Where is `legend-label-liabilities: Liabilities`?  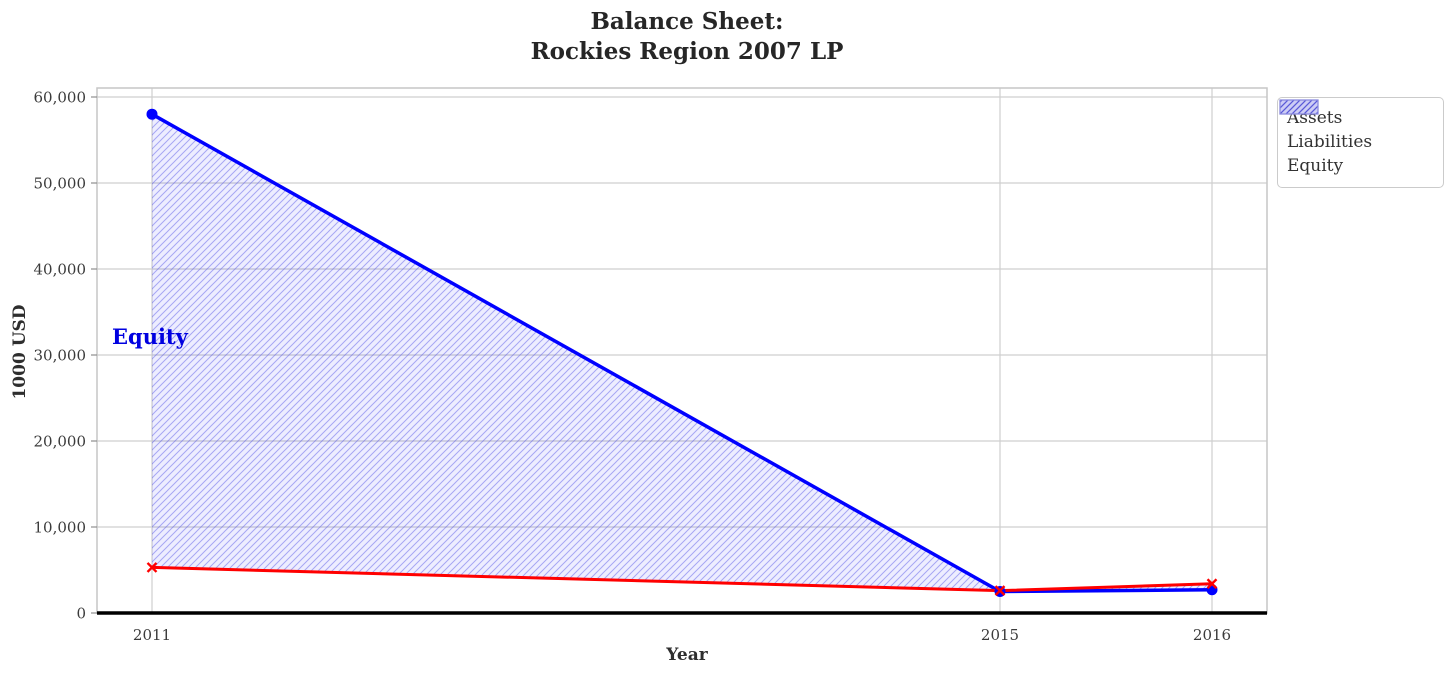 legend-label-liabilities: Liabilities is located at coordinates (1330, 142).